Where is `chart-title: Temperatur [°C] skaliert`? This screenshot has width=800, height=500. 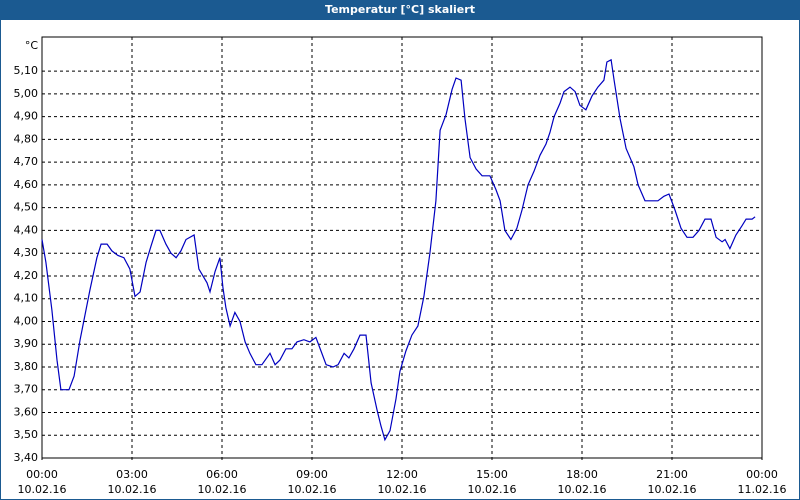 chart-title: Temperatur [°C] skaliert is located at coordinates (400, 9).